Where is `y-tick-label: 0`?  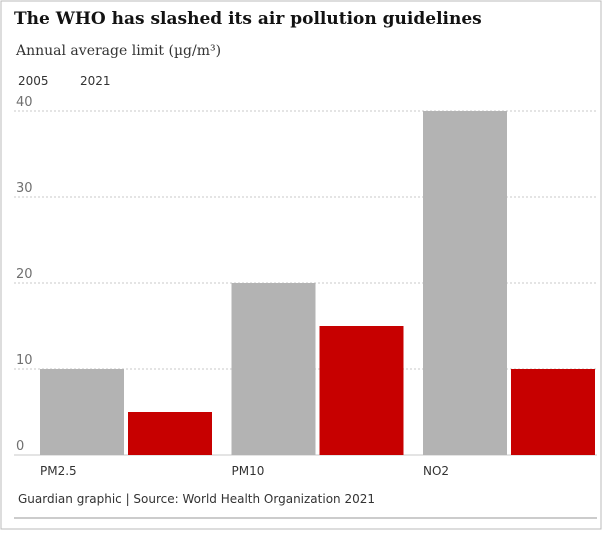 y-tick-label: 0 is located at coordinates (20, 446).